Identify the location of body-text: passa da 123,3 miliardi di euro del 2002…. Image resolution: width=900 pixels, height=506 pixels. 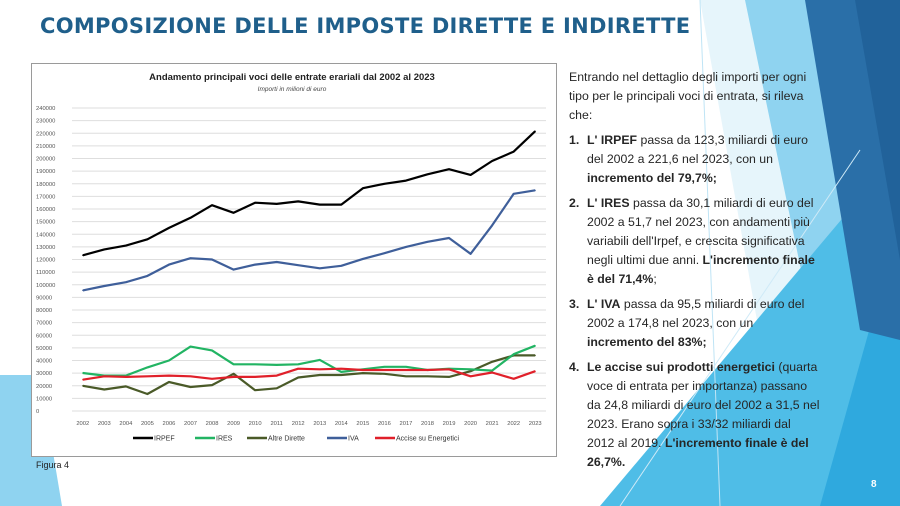
(697, 149).